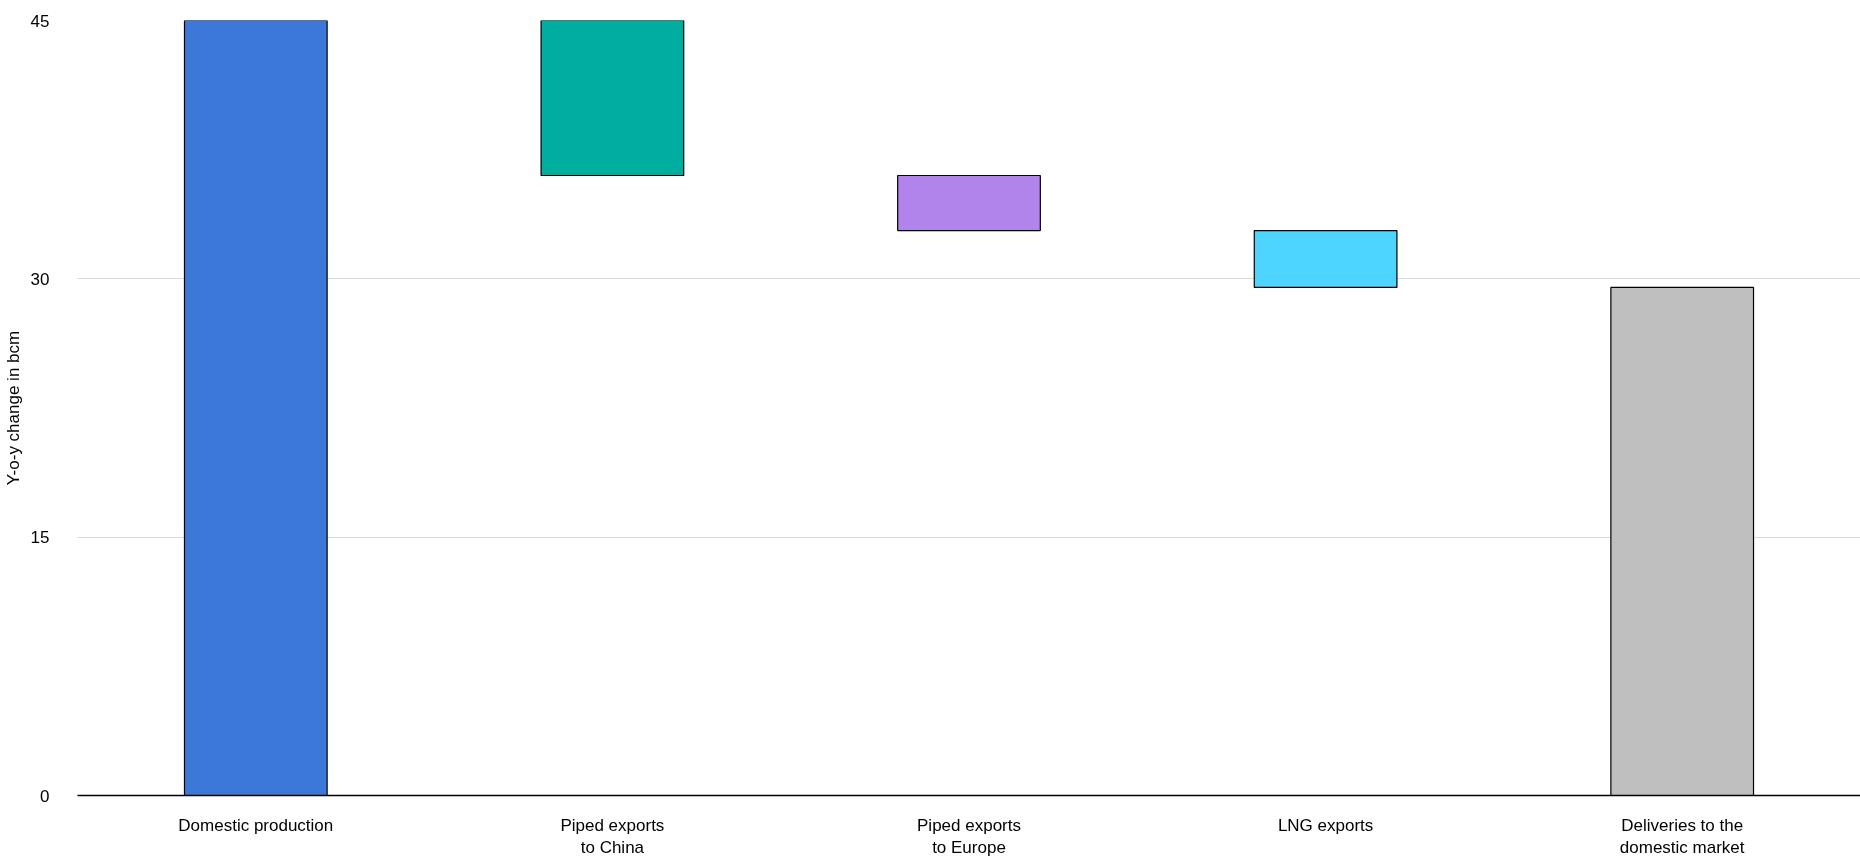 Image resolution: width=1860 pixels, height=860 pixels. Describe the element at coordinates (45, 796) in the screenshot. I see `y-tick-label: 0` at that location.